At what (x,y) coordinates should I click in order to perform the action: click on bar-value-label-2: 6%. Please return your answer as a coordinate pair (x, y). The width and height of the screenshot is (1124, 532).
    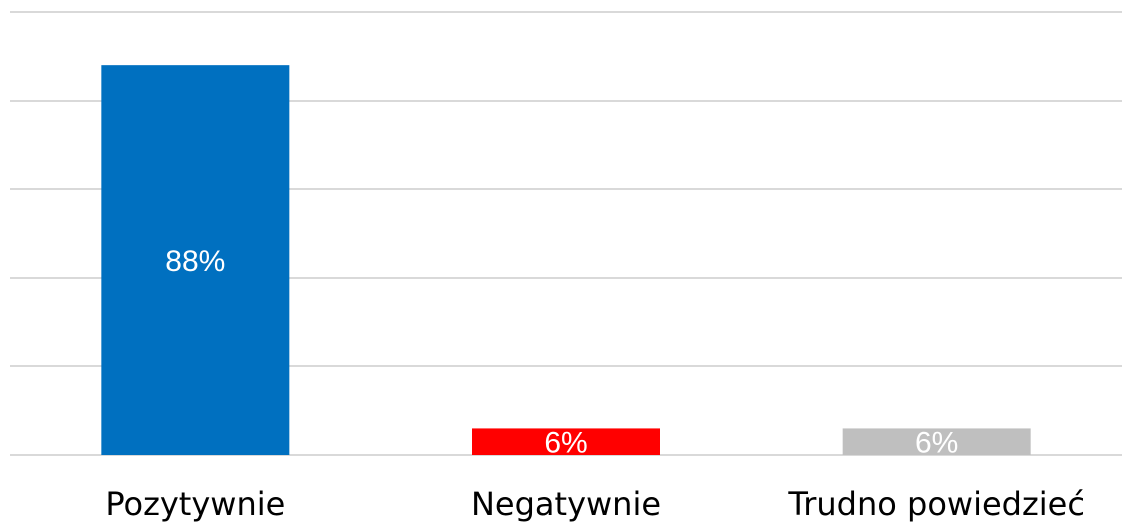
    Looking at the image, I should click on (565, 443).